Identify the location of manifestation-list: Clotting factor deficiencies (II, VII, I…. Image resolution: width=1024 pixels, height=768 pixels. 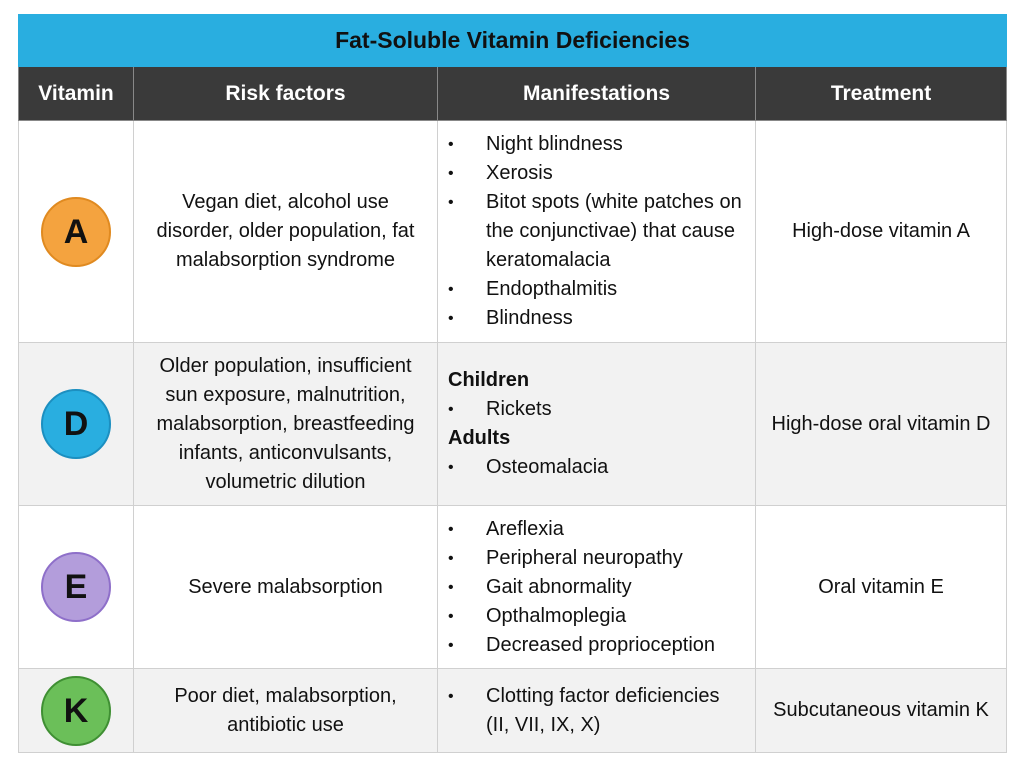
(596, 711).